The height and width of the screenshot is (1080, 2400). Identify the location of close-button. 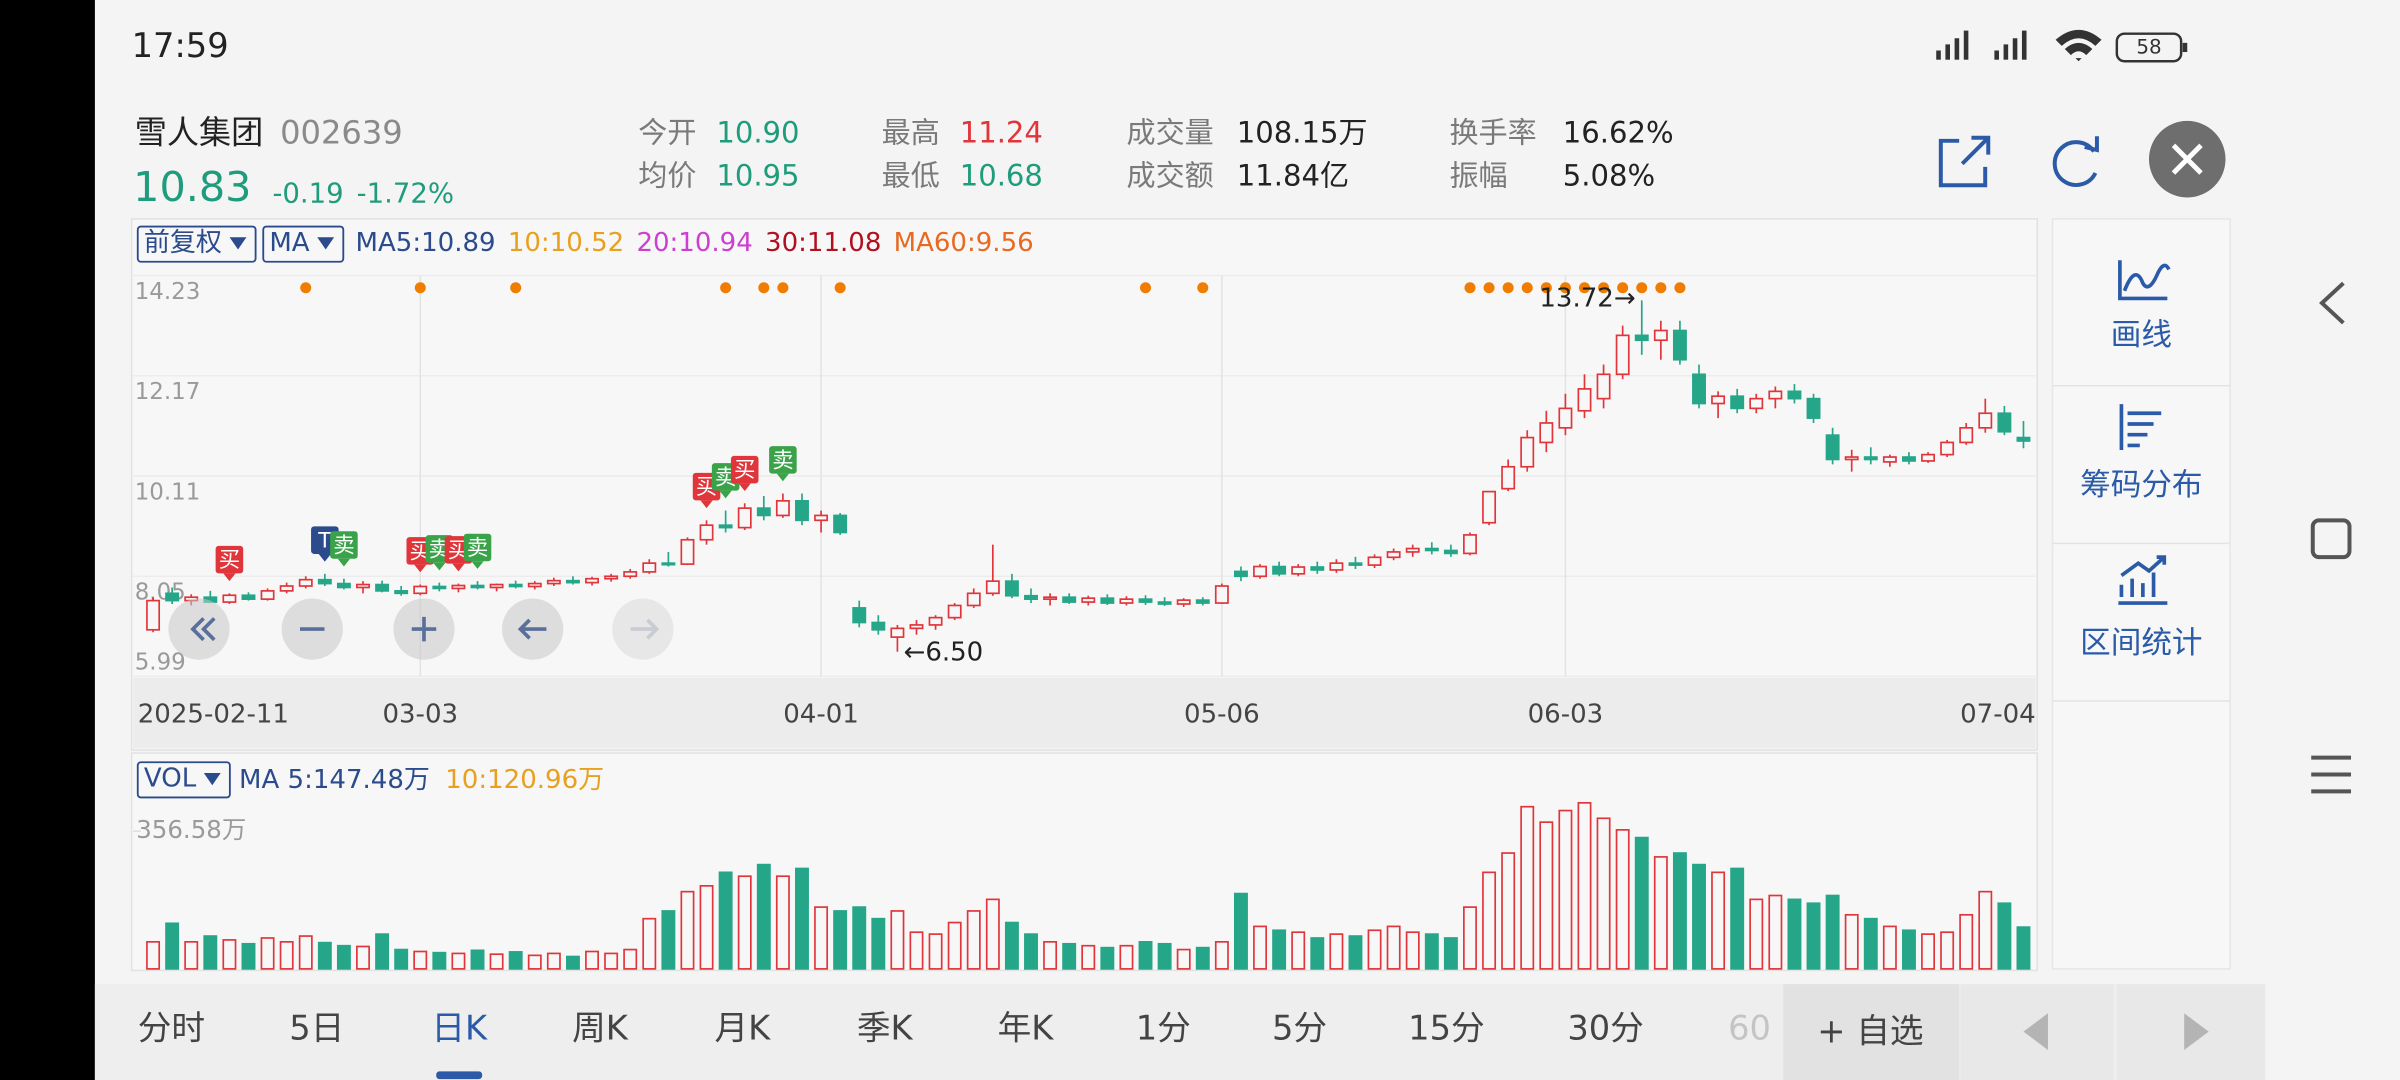
(2187, 159).